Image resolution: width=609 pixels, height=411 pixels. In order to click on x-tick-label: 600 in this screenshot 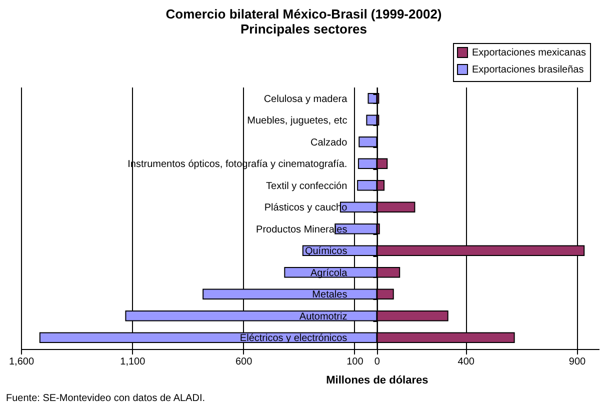, I will do `click(244, 362)`.